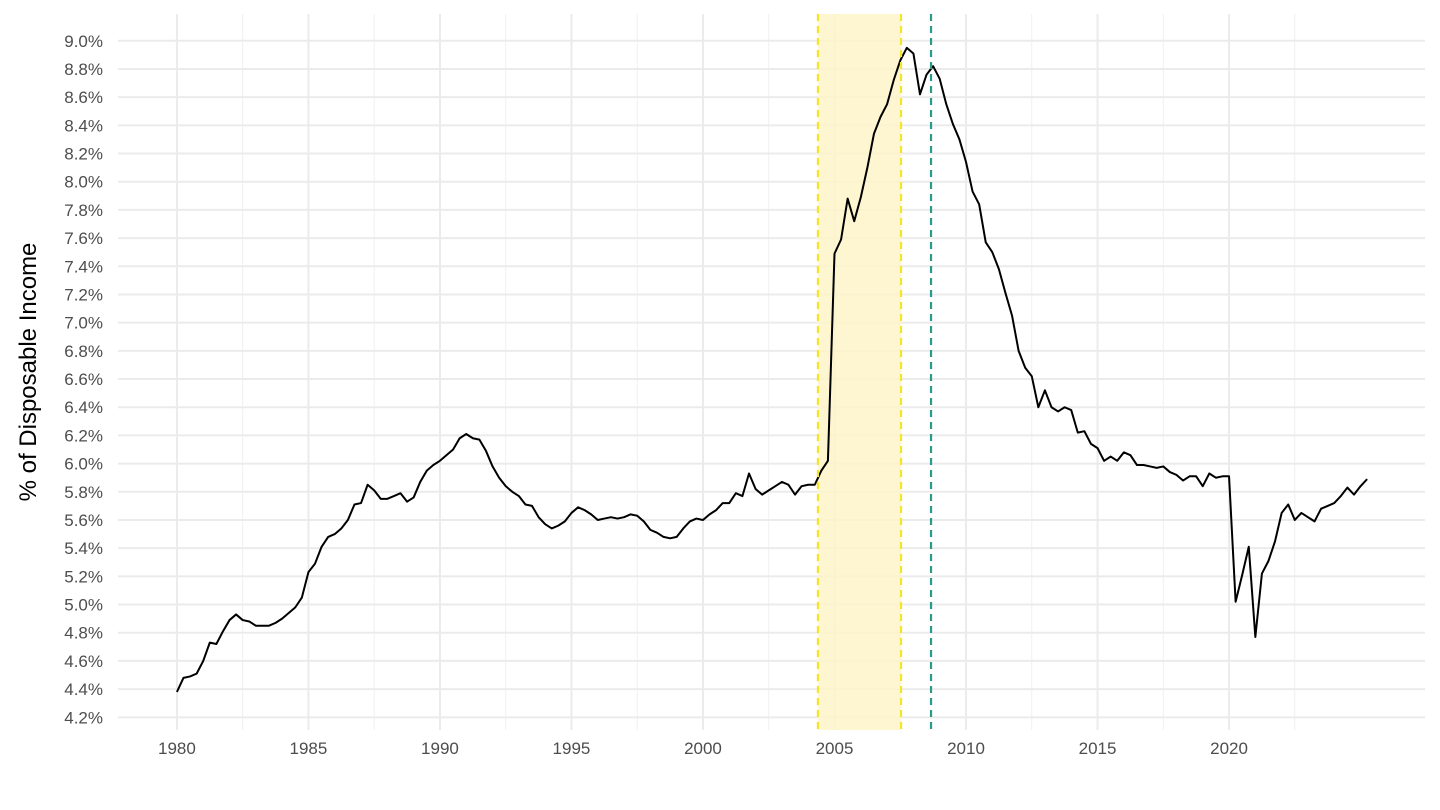 Image resolution: width=1440 pixels, height=810 pixels. I want to click on y-tick-label: 6.6%, so click(83, 379).